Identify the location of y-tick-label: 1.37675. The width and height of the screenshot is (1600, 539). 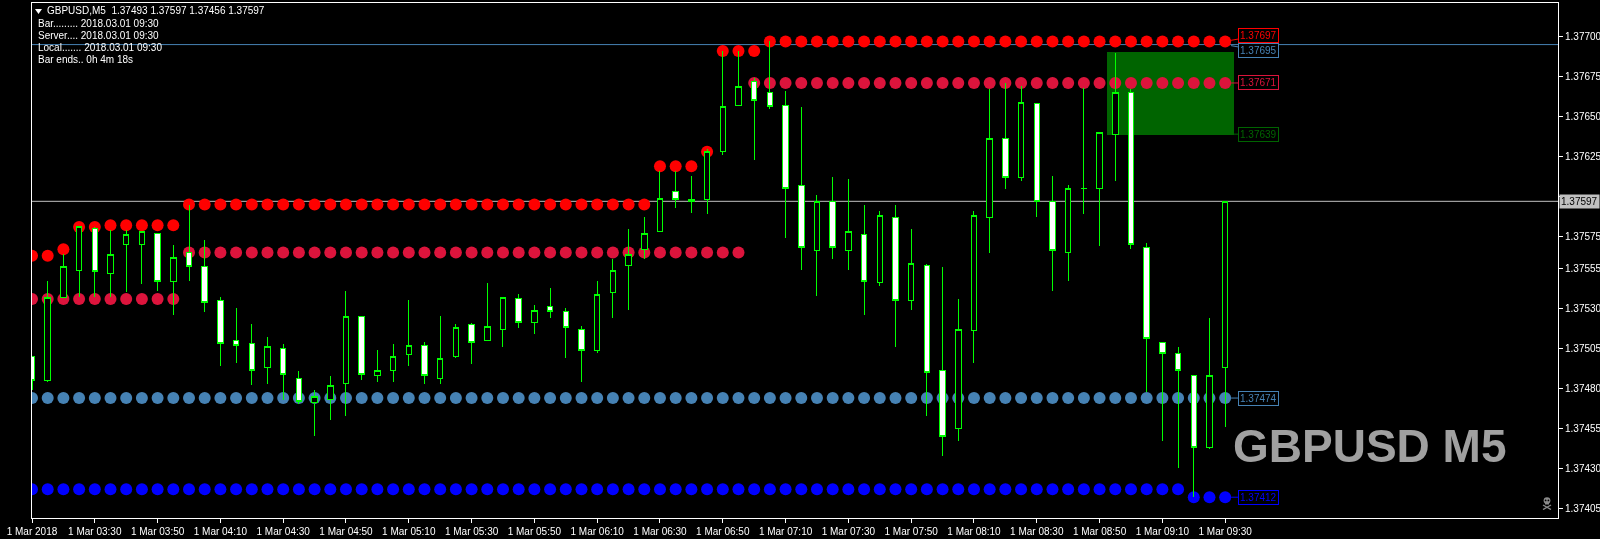
(1582, 77).